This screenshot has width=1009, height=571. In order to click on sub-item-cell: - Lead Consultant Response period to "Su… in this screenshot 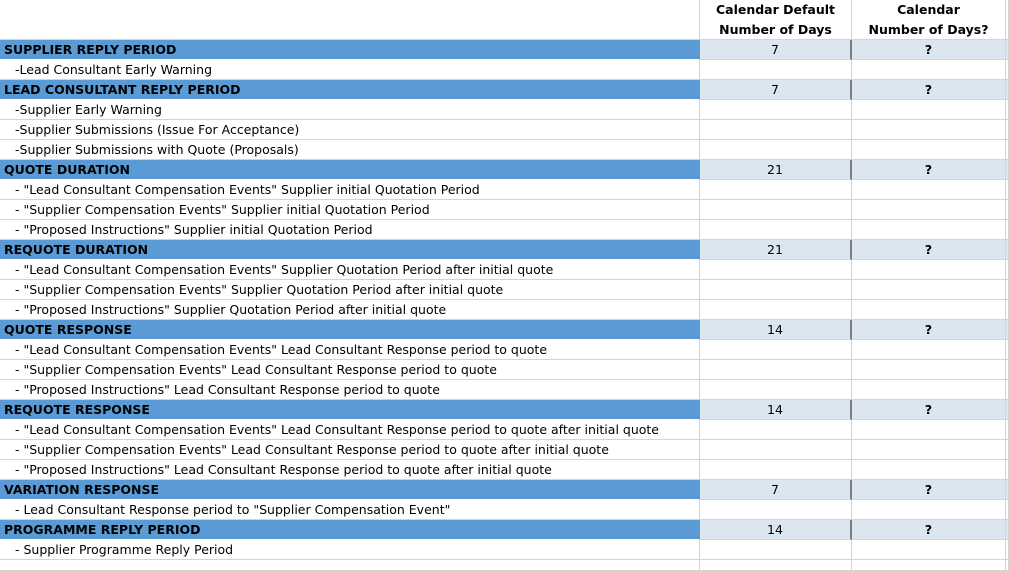, I will do `click(350, 510)`.